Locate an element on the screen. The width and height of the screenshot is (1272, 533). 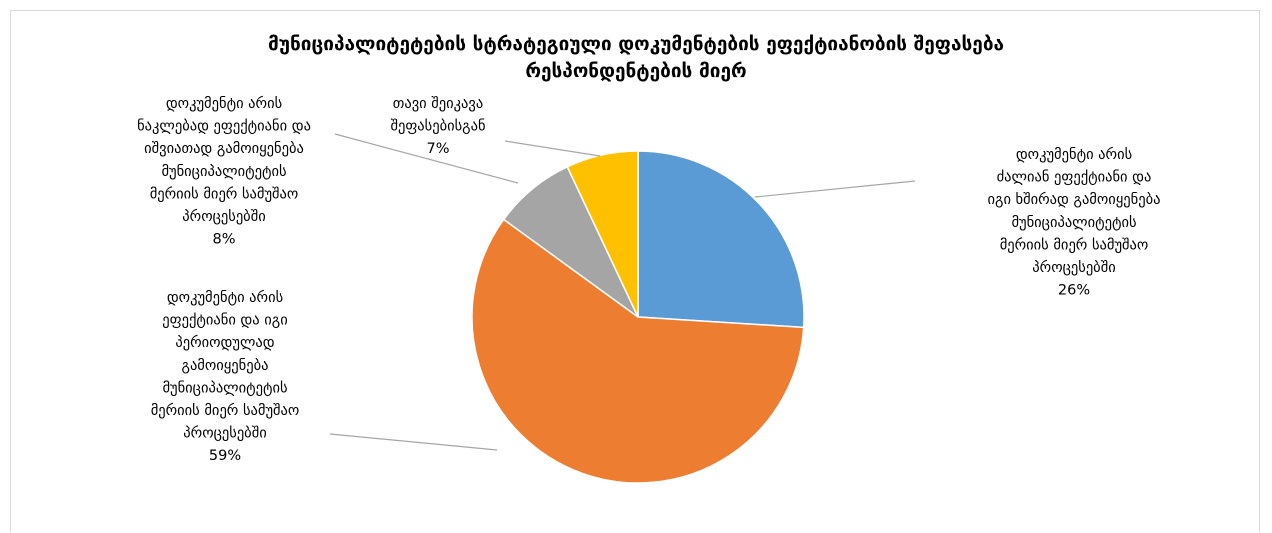
chart-title-line: რესპონდენტების მიერ is located at coordinates (635, 71).